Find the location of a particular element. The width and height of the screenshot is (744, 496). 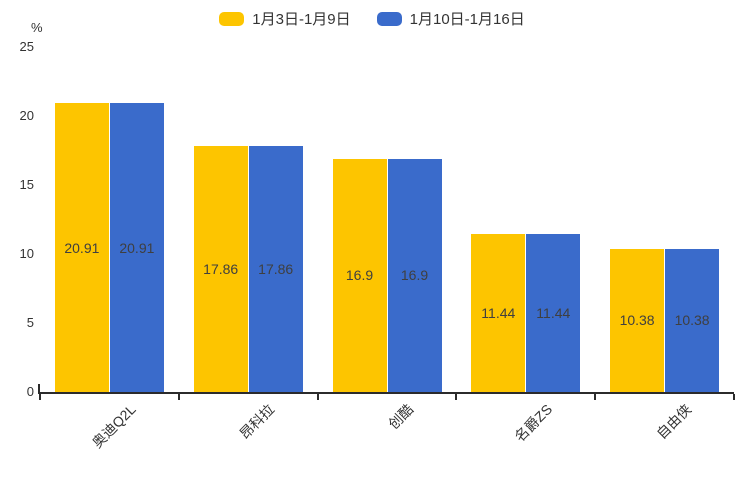

legend-item-week1: 1月3日-1月9日 is located at coordinates (285, 18).